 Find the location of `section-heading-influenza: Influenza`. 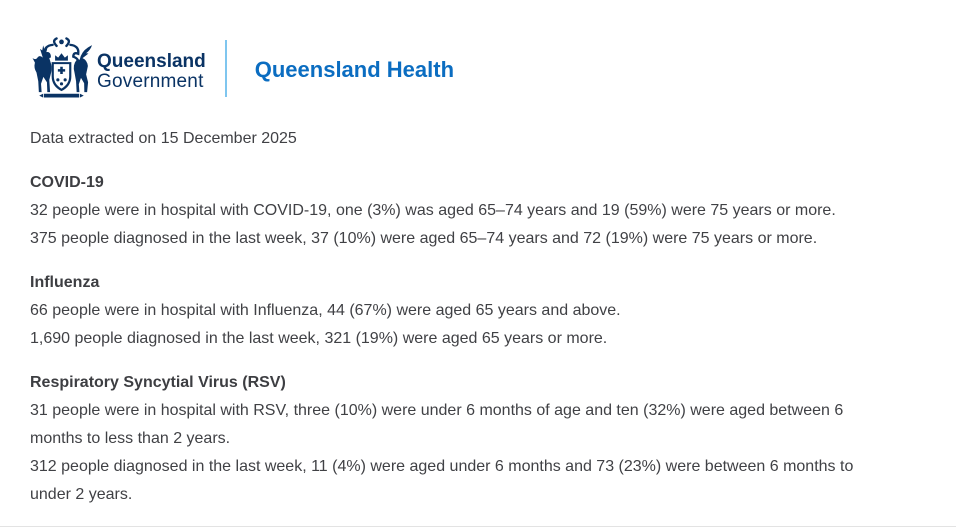

section-heading-influenza: Influenza is located at coordinates (65, 282).